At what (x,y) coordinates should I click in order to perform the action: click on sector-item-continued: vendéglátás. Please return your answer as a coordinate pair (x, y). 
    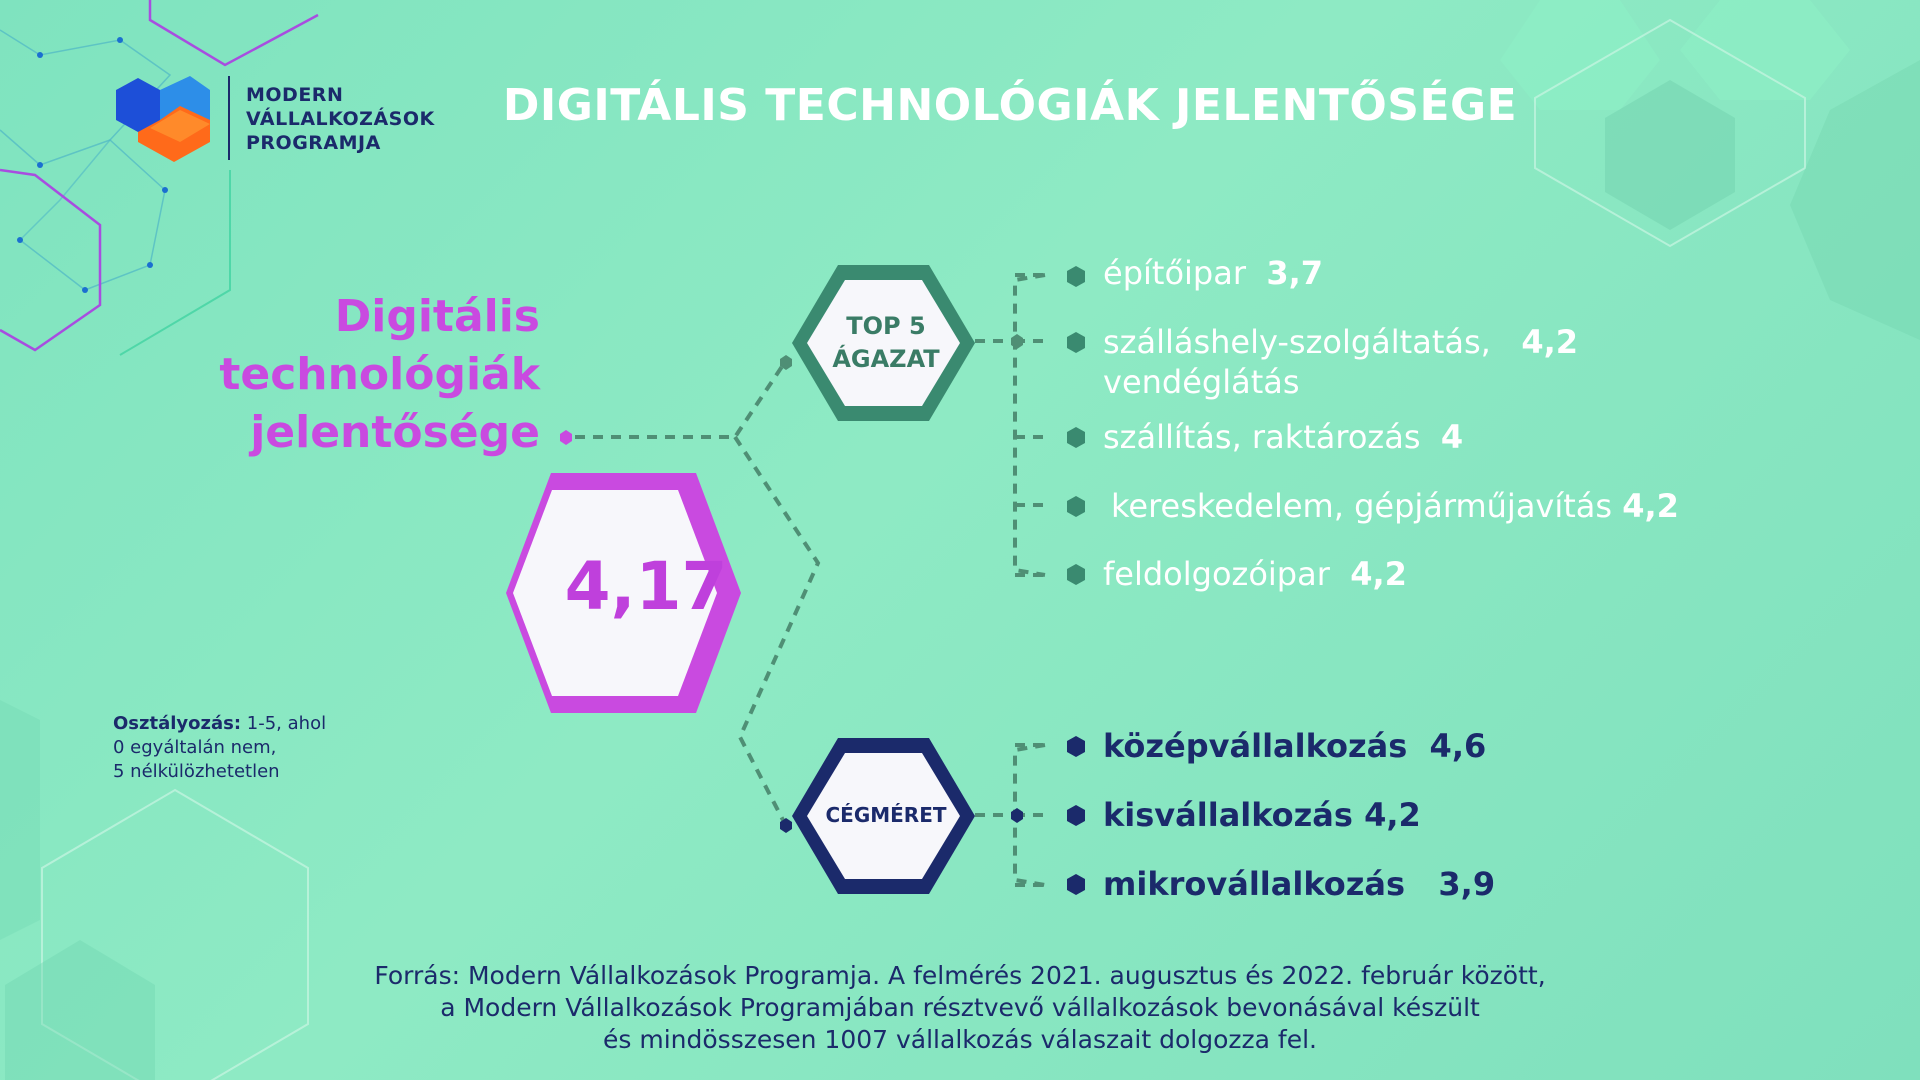
    Looking at the image, I should click on (1201, 382).